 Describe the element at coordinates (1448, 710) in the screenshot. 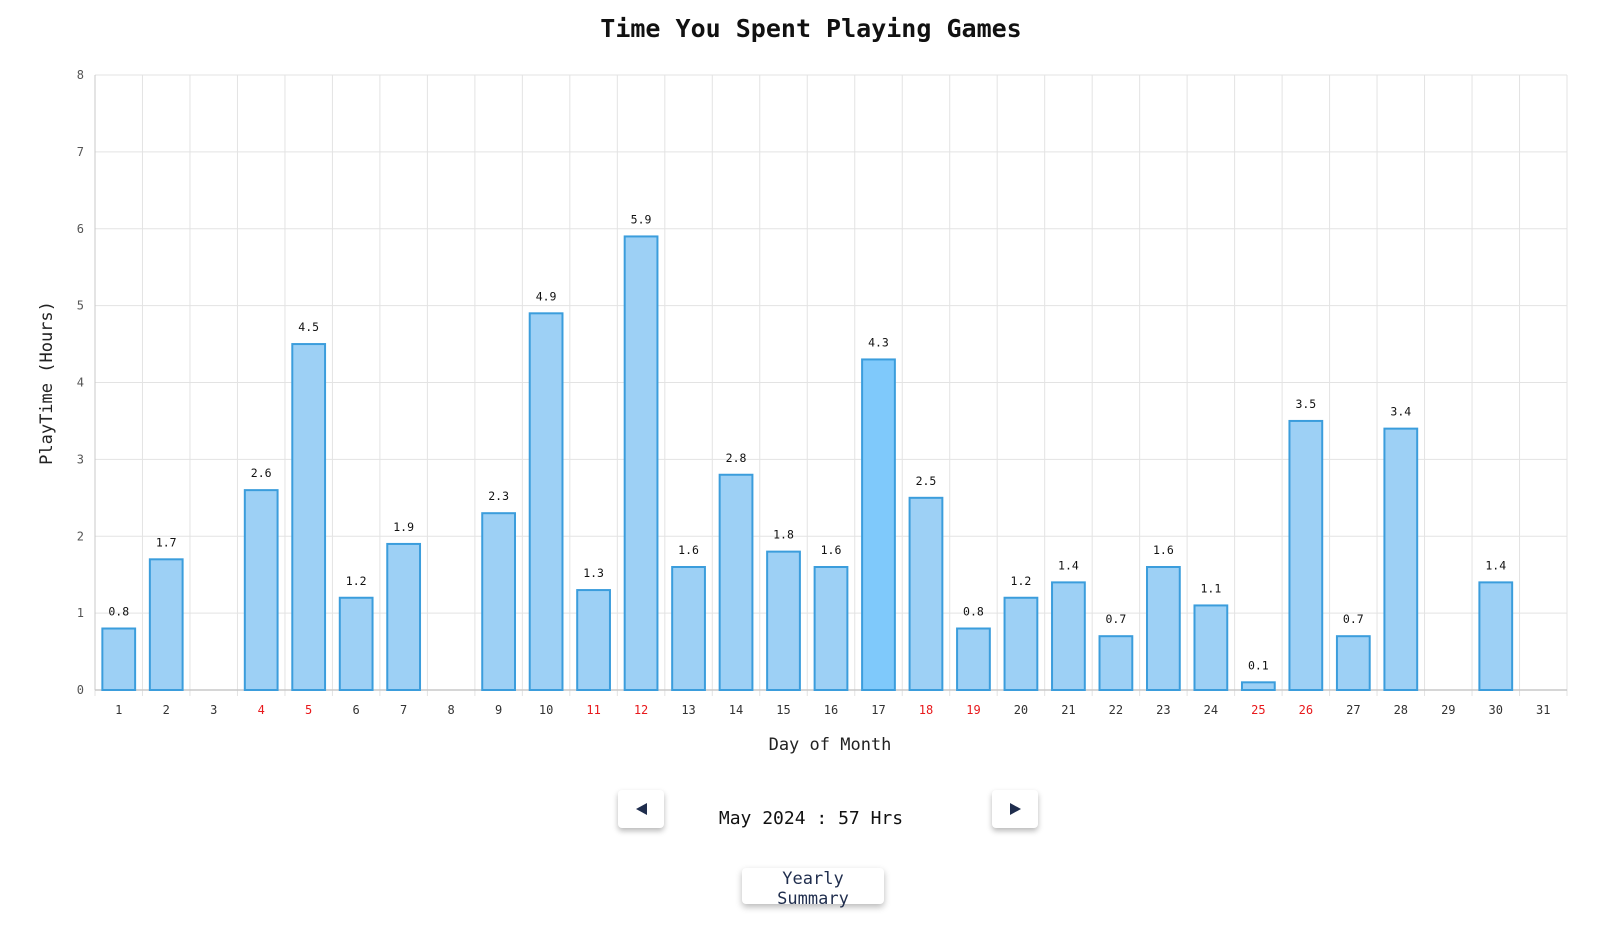

I see `x-tick-label: 29` at that location.